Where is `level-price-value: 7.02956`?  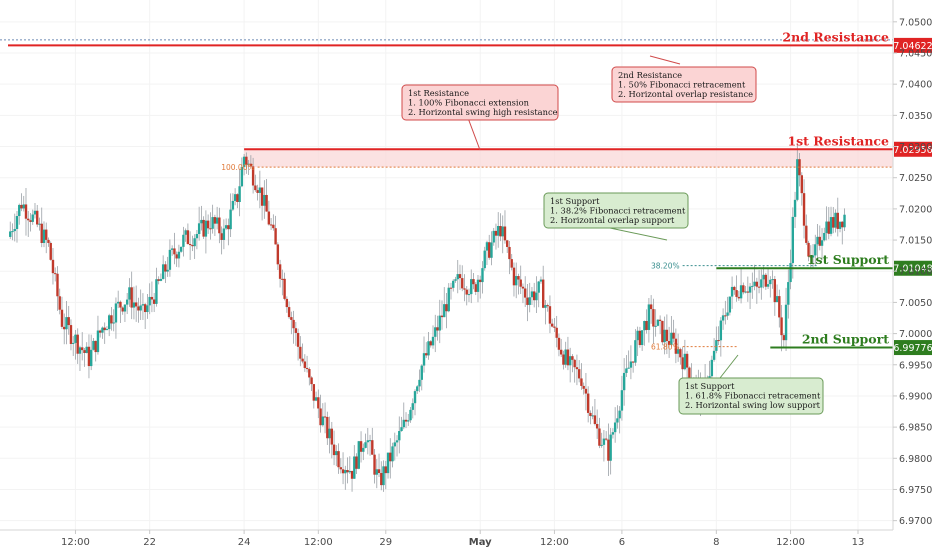 level-price-value: 7.02956 is located at coordinates (912, 150).